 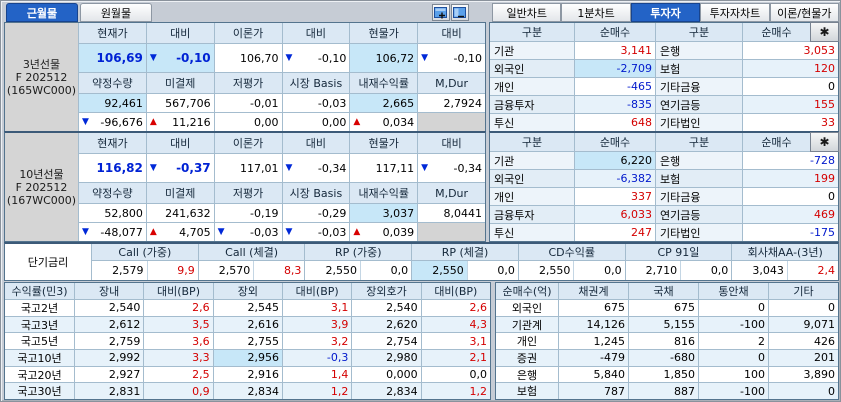 I want to click on value-text: -479, so click(x=612, y=358).